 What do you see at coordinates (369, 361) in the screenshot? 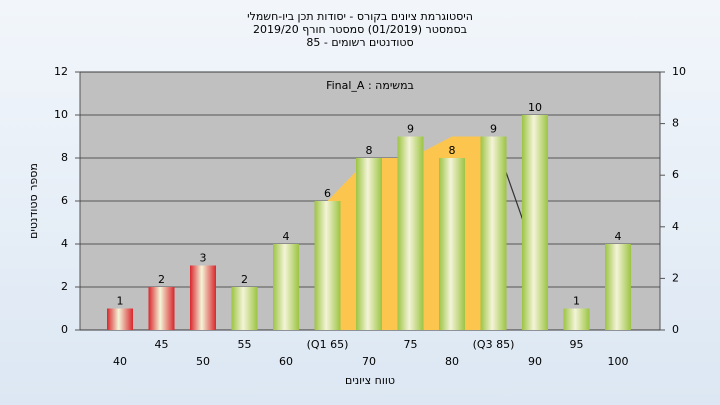
I see `x-tick-label: 70` at bounding box center [369, 361].